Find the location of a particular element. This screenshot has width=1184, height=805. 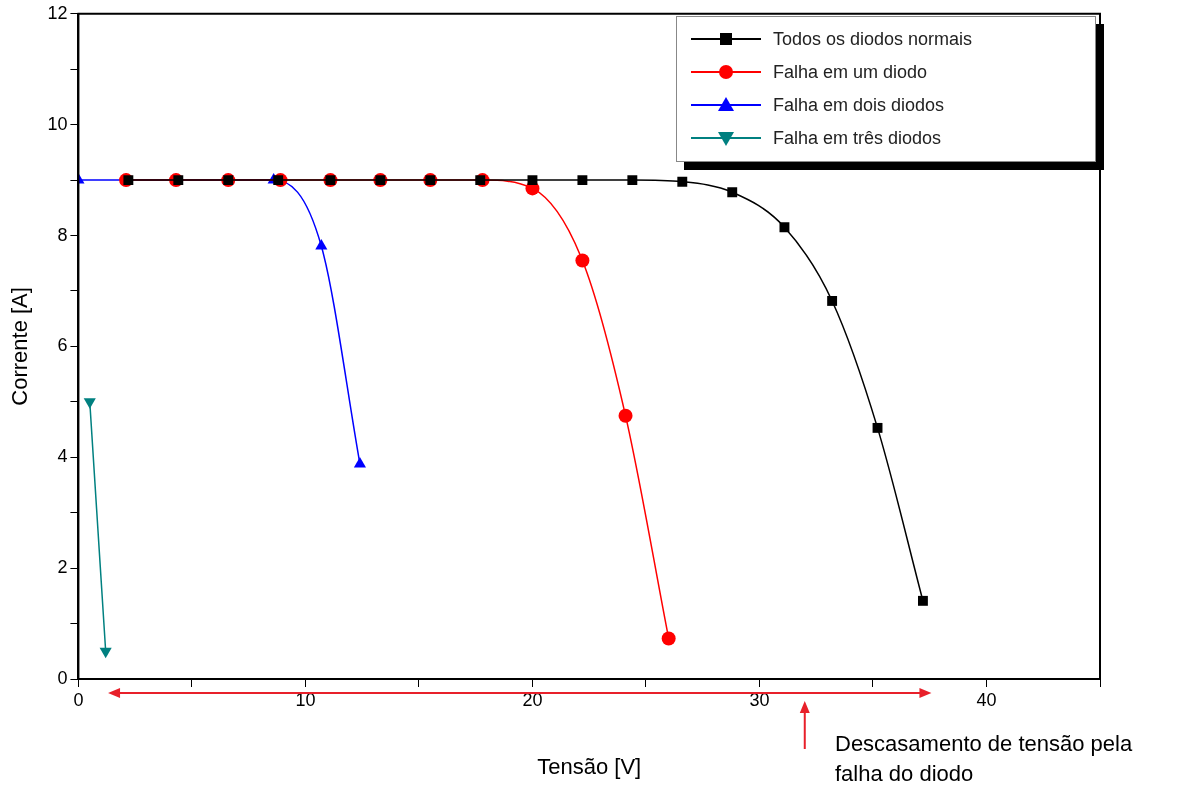

legend-label: Falha em três diodos is located at coordinates (857, 138).